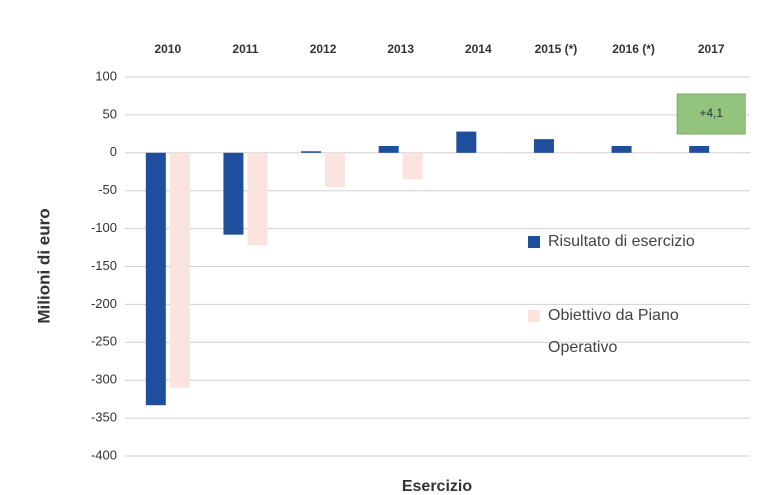 Image resolution: width=777 pixels, height=495 pixels. Describe the element at coordinates (104, 265) in the screenshot. I see `y-tick-label: -150` at that location.